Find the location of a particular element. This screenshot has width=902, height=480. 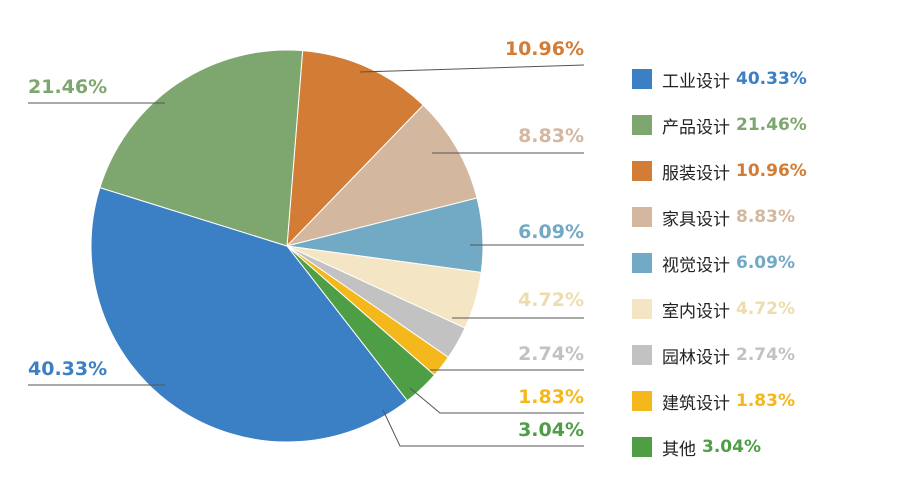

legend-value: 2.74% is located at coordinates (765, 355).